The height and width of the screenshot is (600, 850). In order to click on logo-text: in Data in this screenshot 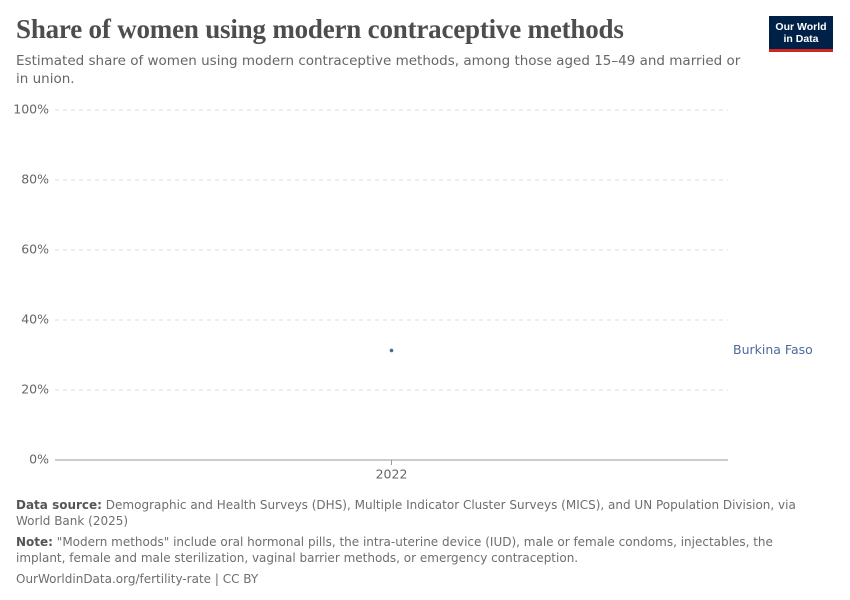, I will do `click(801, 39)`.